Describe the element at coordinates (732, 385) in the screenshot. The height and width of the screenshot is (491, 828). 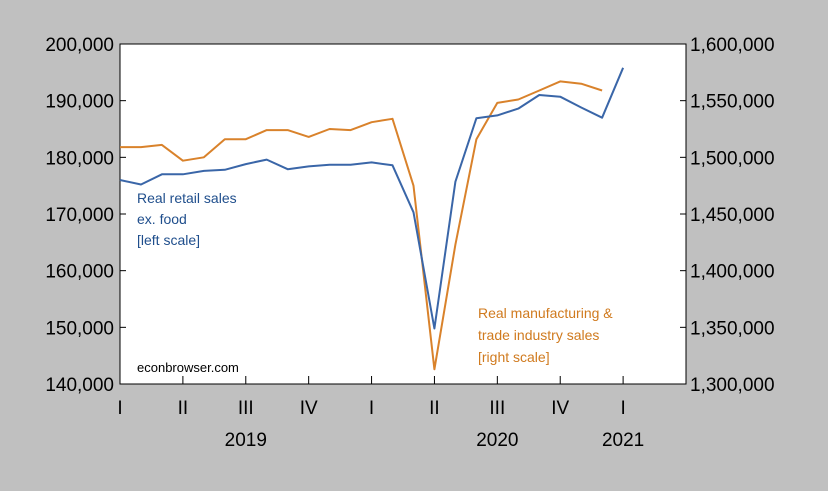
I see `right-tick-label: 1,300,000` at that location.